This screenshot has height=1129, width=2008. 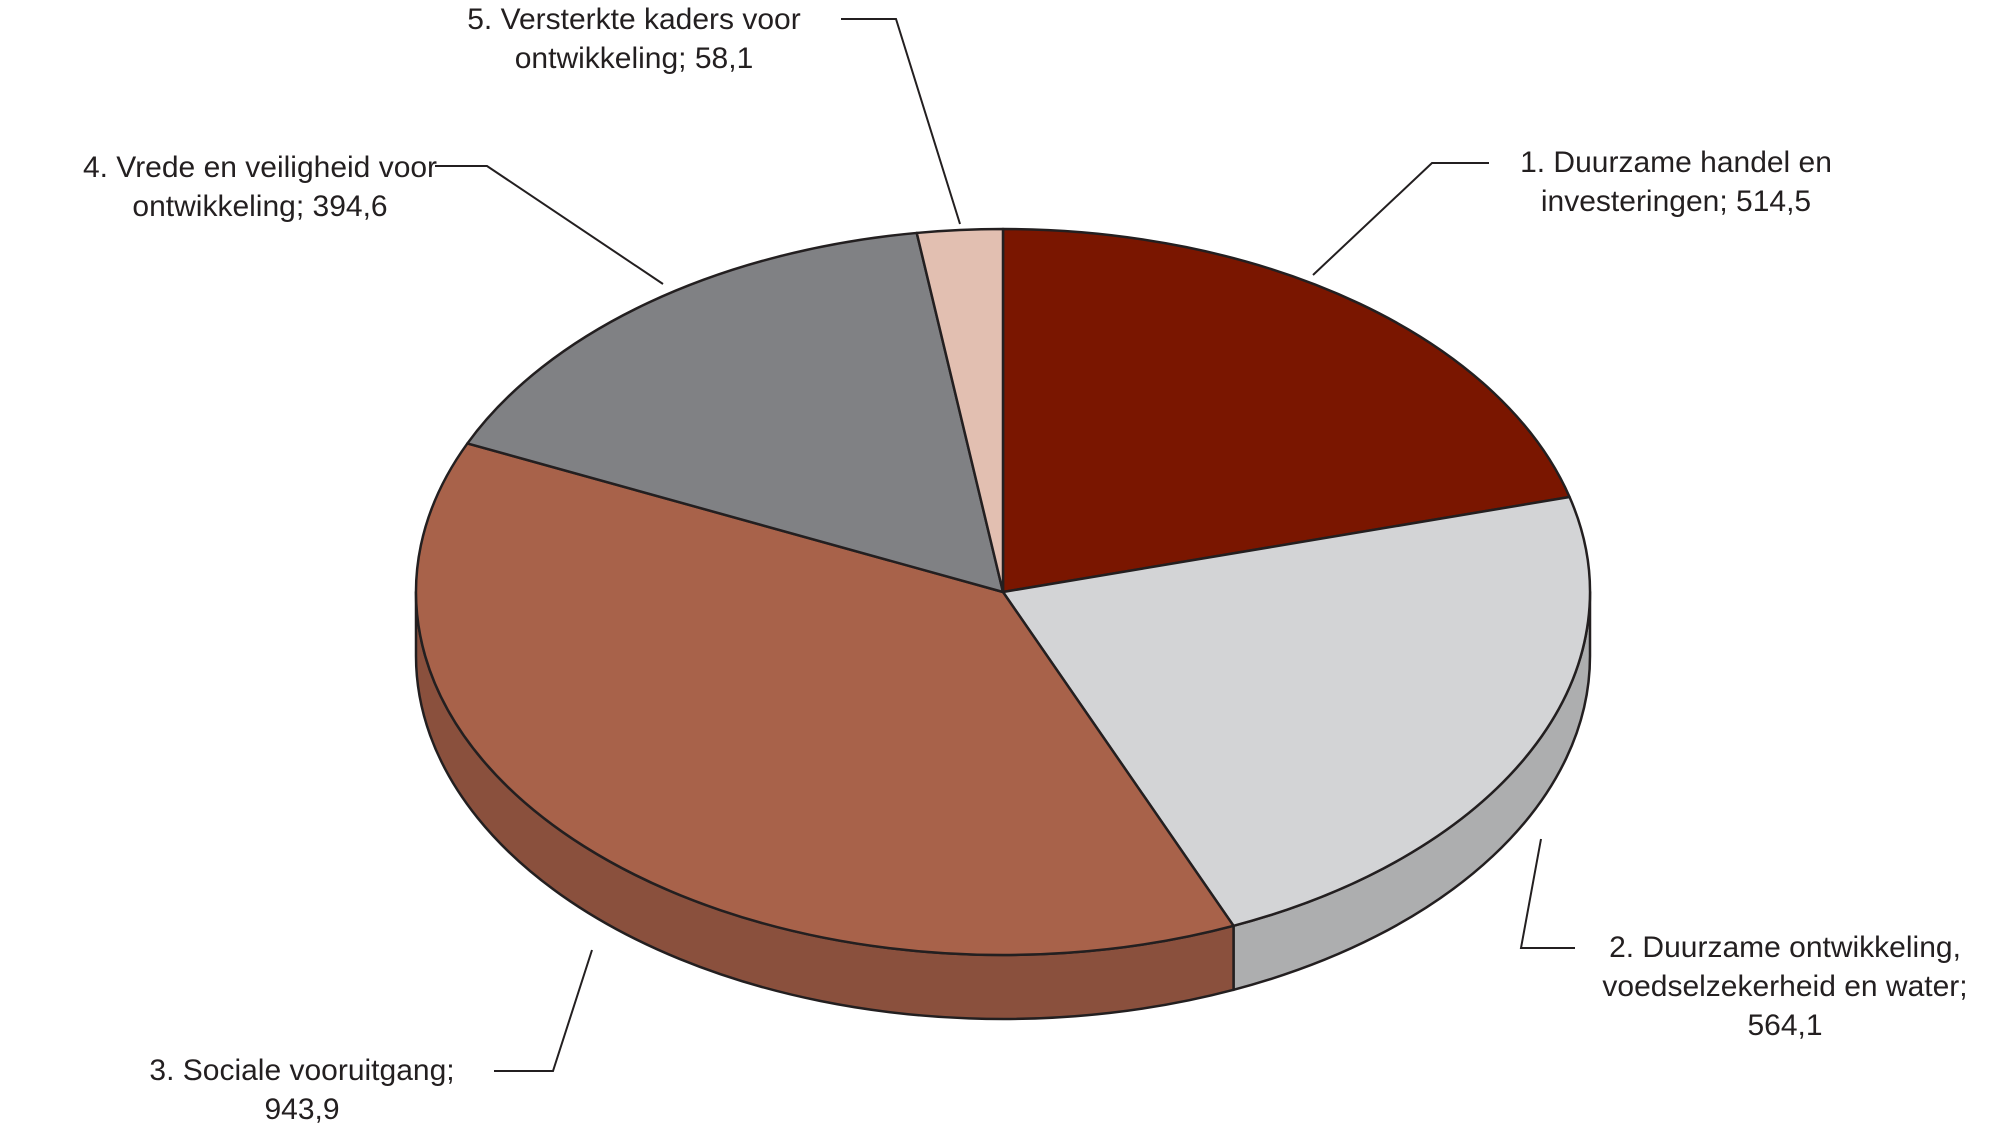 What do you see at coordinates (302, 1070) in the screenshot?
I see `category: 3. Sociale vooruitgang;` at bounding box center [302, 1070].